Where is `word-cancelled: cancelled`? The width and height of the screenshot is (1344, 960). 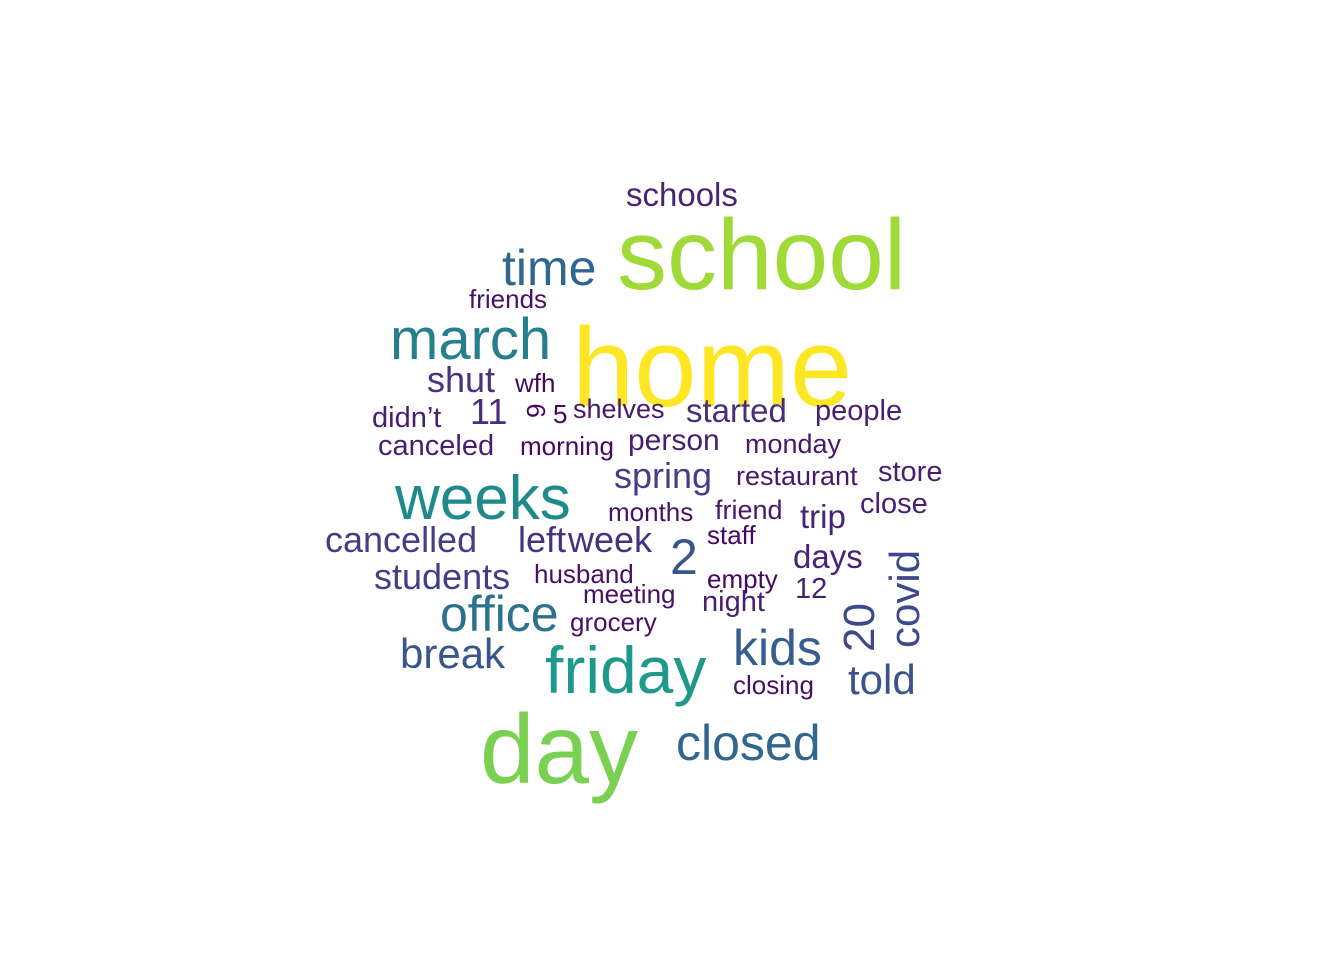 word-cancelled: cancelled is located at coordinates (401, 539).